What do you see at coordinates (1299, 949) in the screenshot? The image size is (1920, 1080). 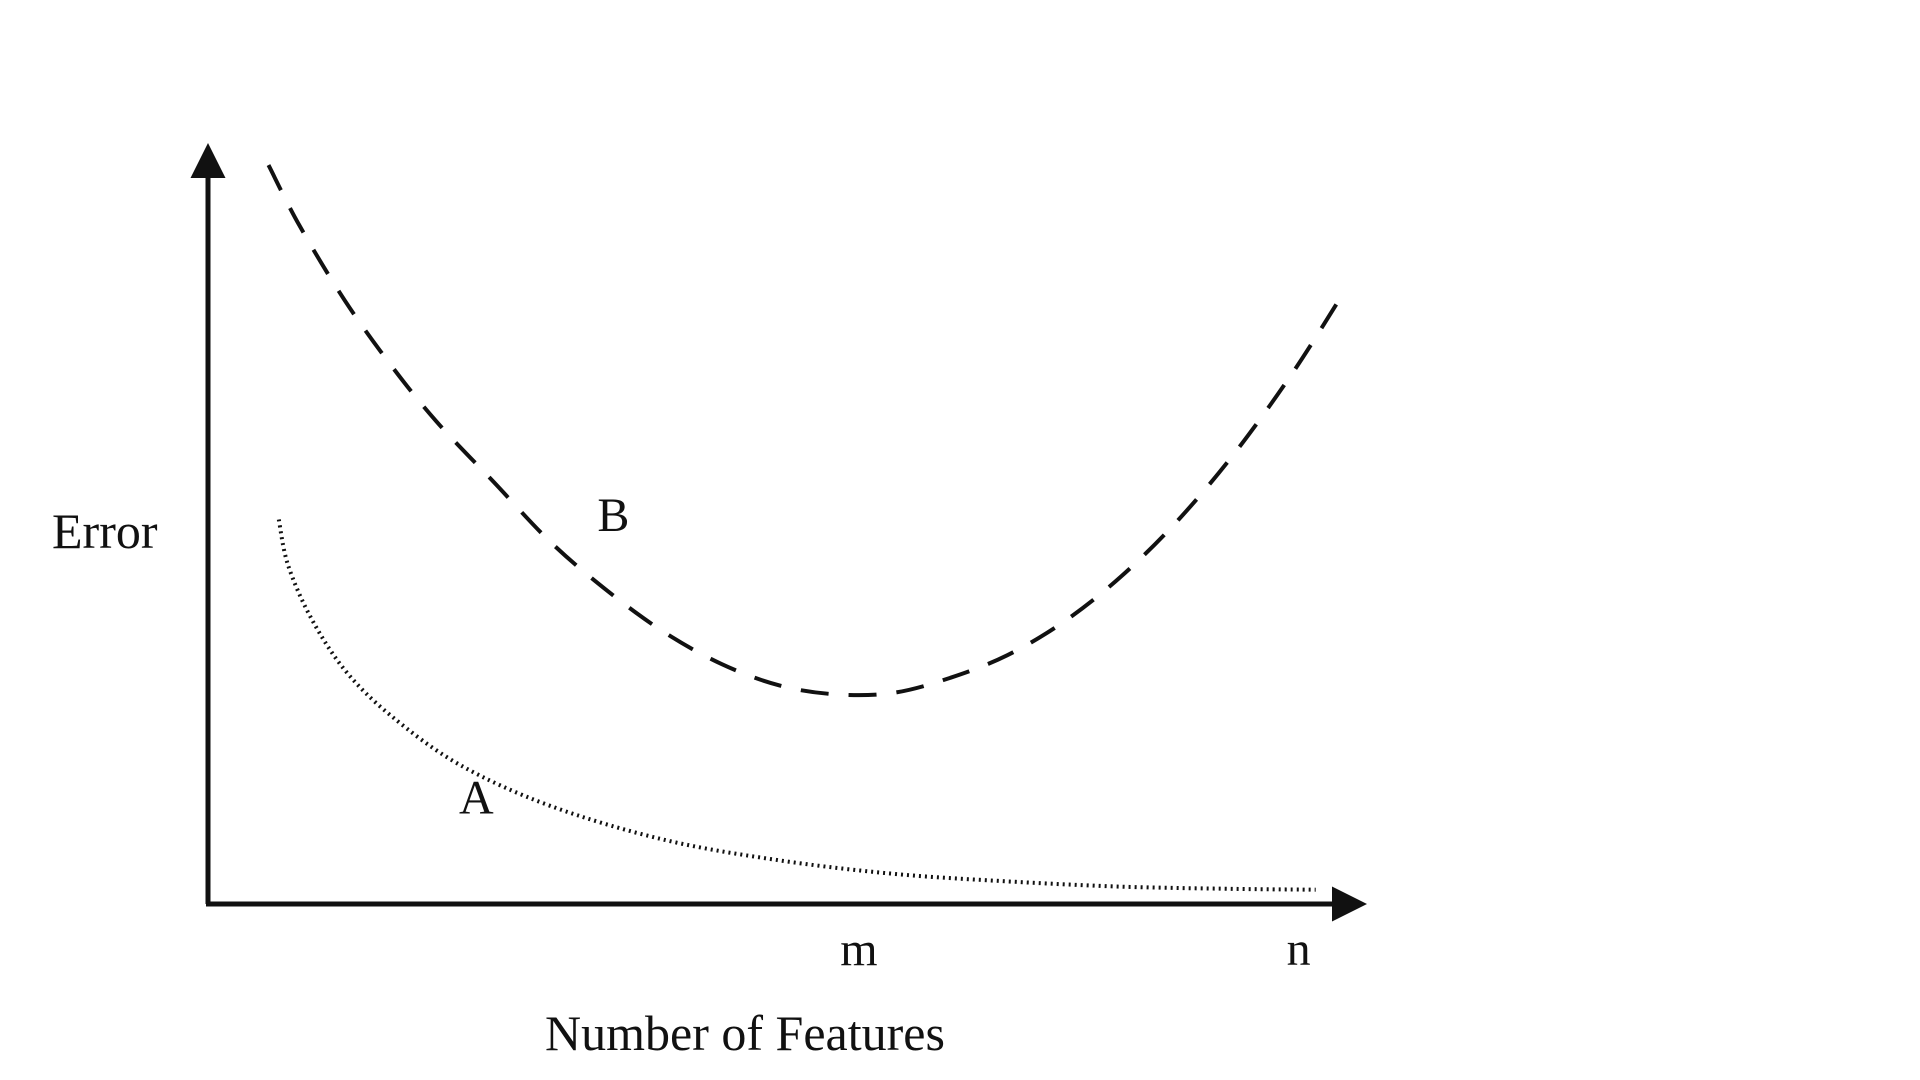 I see `x-tick-label-n: n` at bounding box center [1299, 949].